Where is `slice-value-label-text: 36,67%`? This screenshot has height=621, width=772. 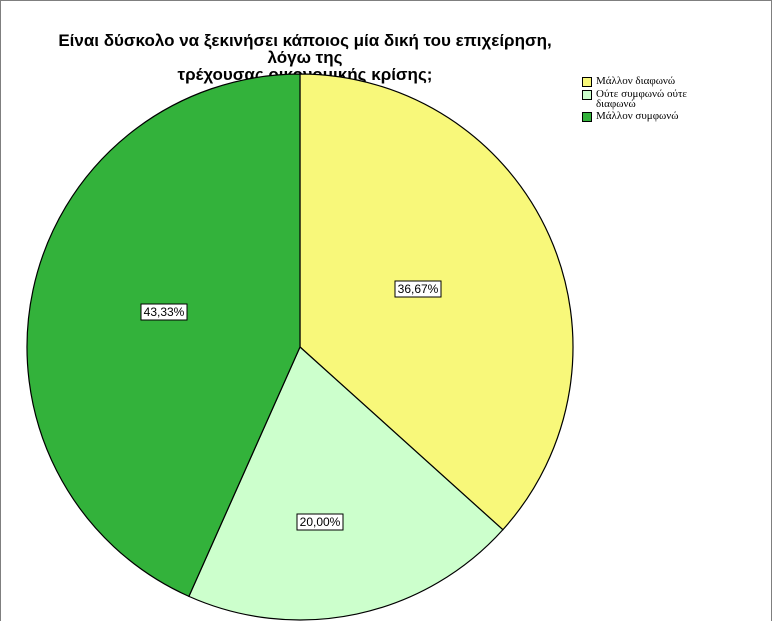
slice-value-label-text: 36,67% is located at coordinates (418, 289).